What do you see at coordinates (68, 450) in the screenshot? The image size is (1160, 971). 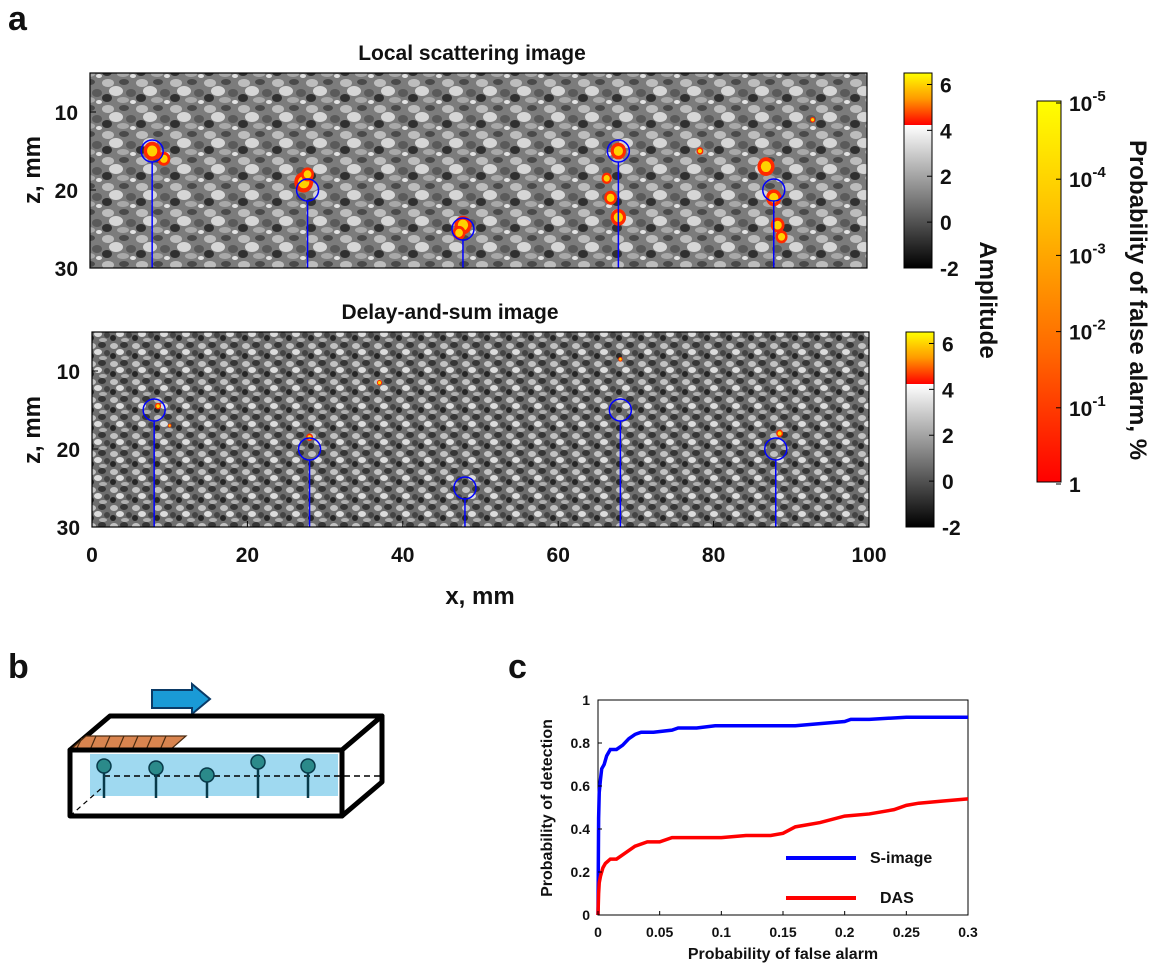 I see `bottom-y-tick-label: 20` at bounding box center [68, 450].